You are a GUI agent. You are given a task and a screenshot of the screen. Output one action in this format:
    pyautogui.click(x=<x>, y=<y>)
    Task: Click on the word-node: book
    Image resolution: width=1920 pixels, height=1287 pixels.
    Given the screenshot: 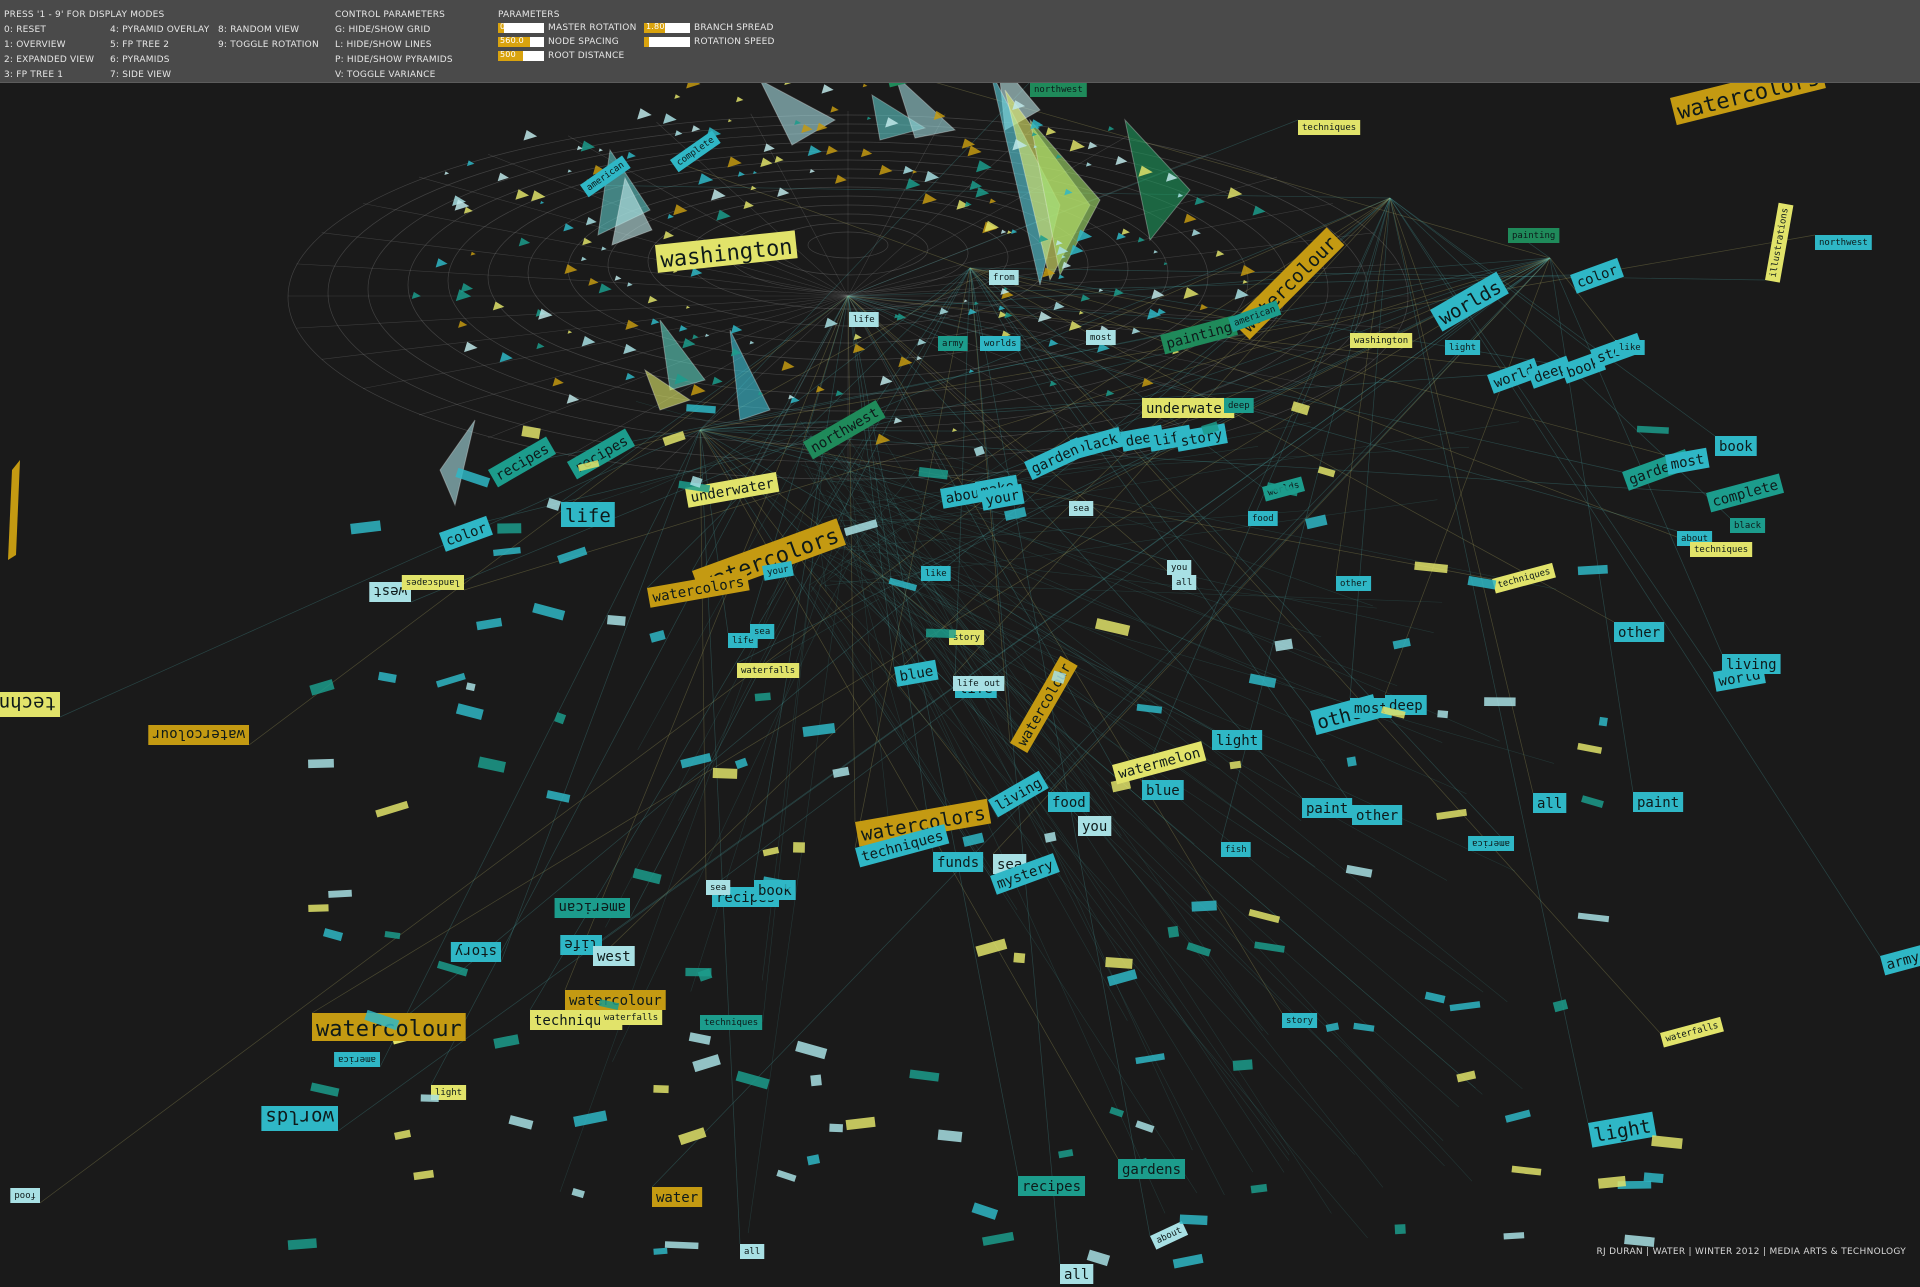 What is the action you would take?
    pyautogui.click(x=1736, y=446)
    